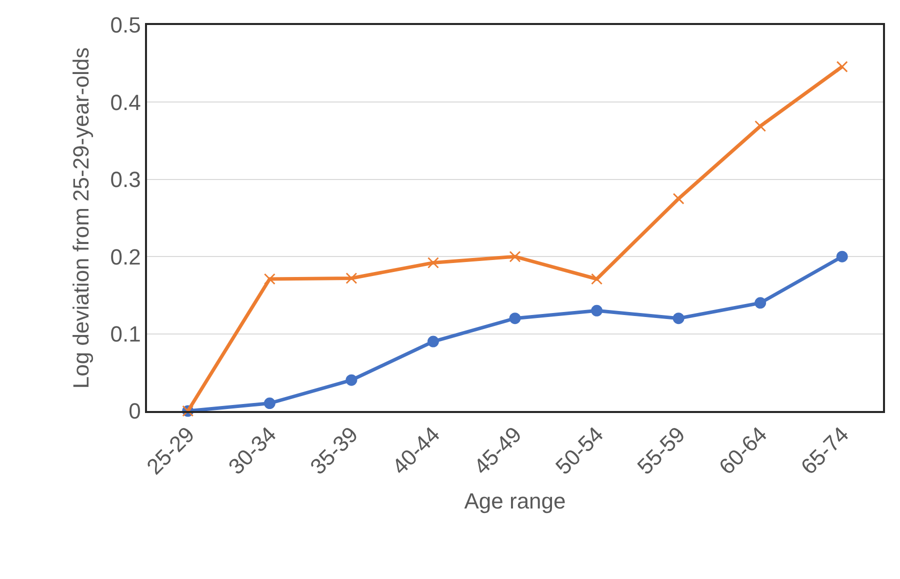 This screenshot has width=900, height=579. Describe the element at coordinates (515, 501) in the screenshot. I see `x-axis-title: Age range` at that location.